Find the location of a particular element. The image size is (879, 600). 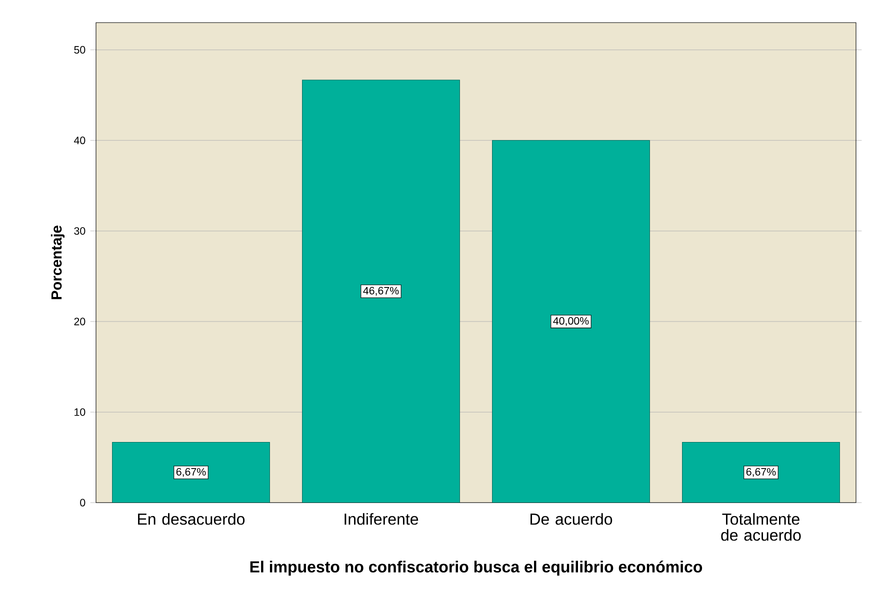

x-tick-label: Totalmente de acuerdo is located at coordinates (761, 527).